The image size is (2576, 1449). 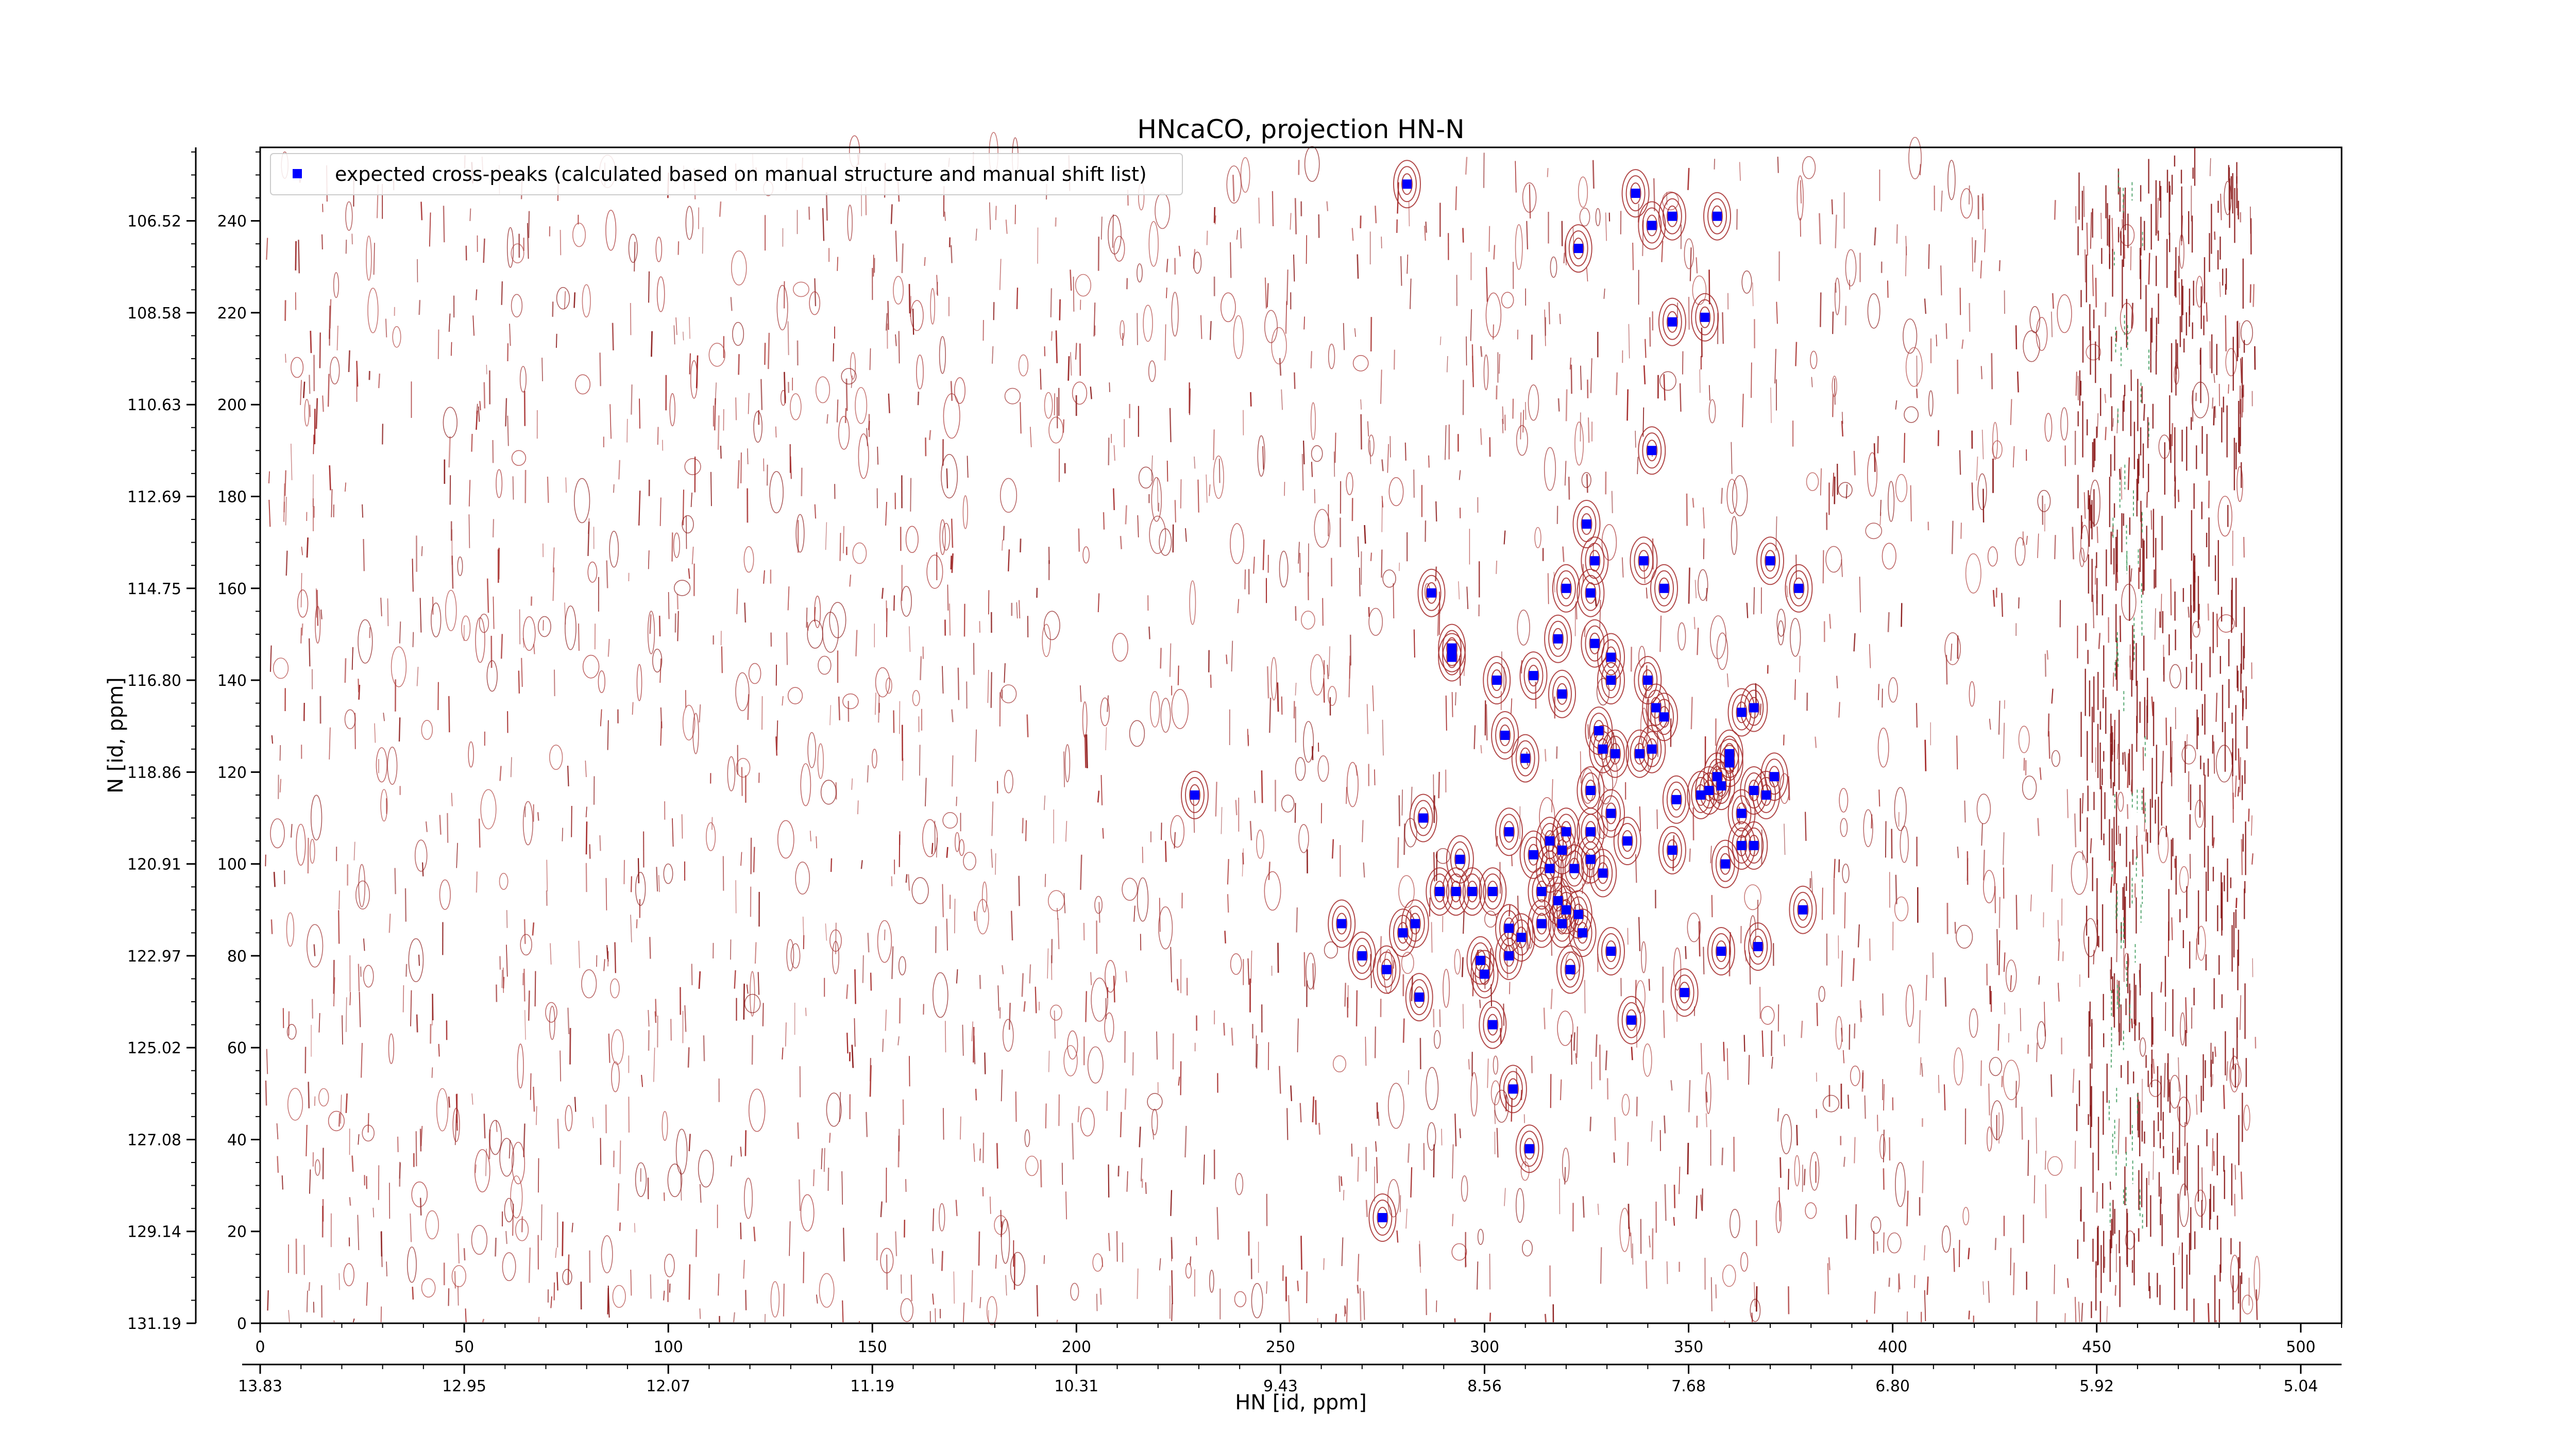 What do you see at coordinates (237, 957) in the screenshot?
I see `y-tick-label: 80` at bounding box center [237, 957].